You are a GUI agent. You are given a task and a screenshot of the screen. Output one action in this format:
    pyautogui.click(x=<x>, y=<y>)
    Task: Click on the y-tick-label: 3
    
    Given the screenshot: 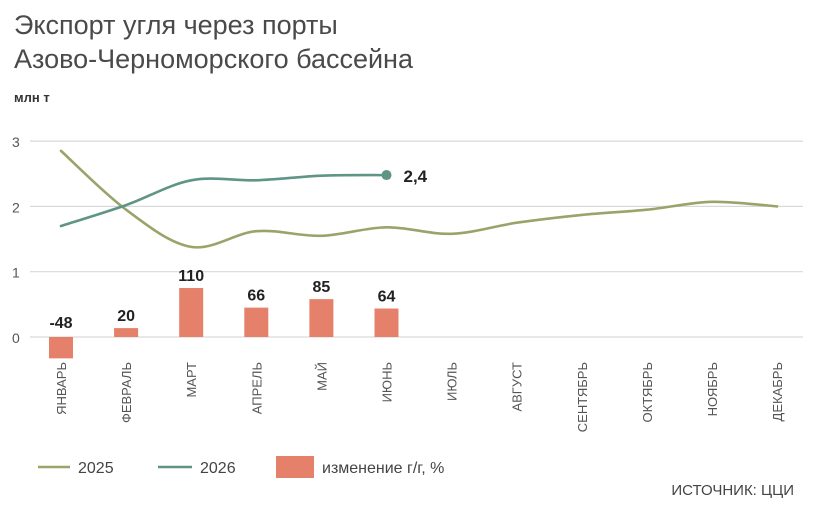 What is the action you would take?
    pyautogui.click(x=16, y=142)
    